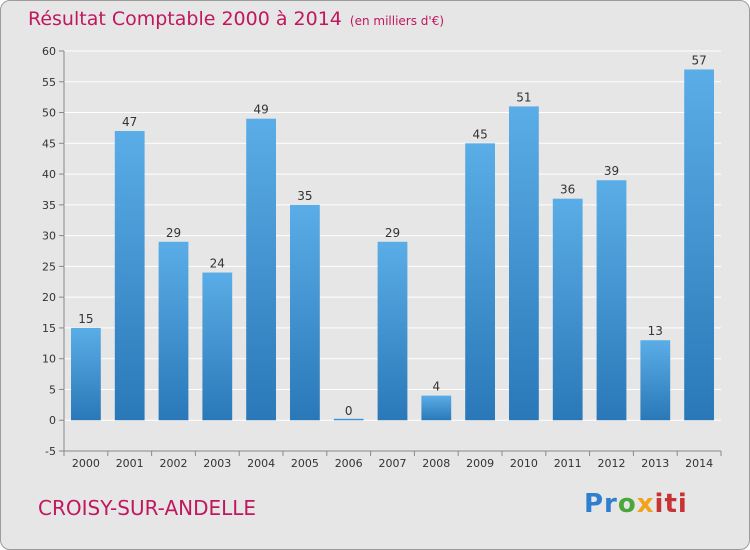  What do you see at coordinates (524, 263) in the screenshot?
I see `bar-2010` at bounding box center [524, 263].